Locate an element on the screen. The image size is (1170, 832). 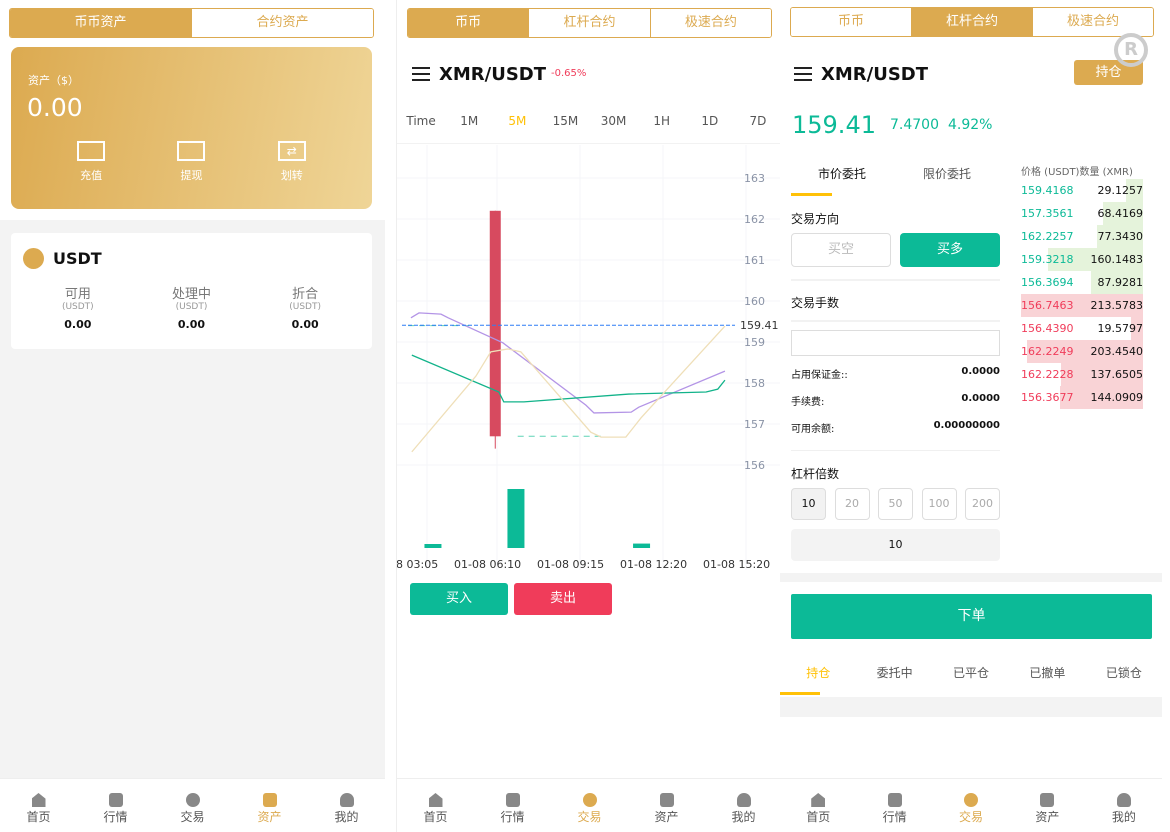
direction-label: 交易方向 is located at coordinates (815, 219).